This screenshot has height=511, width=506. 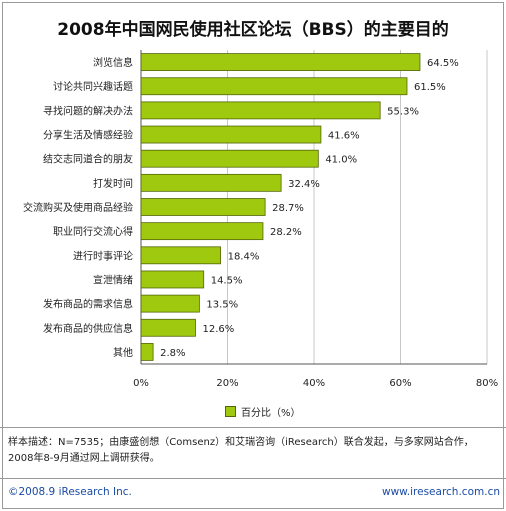 What do you see at coordinates (88, 135) in the screenshot?
I see `category-label: 分享生活及情感经验` at bounding box center [88, 135].